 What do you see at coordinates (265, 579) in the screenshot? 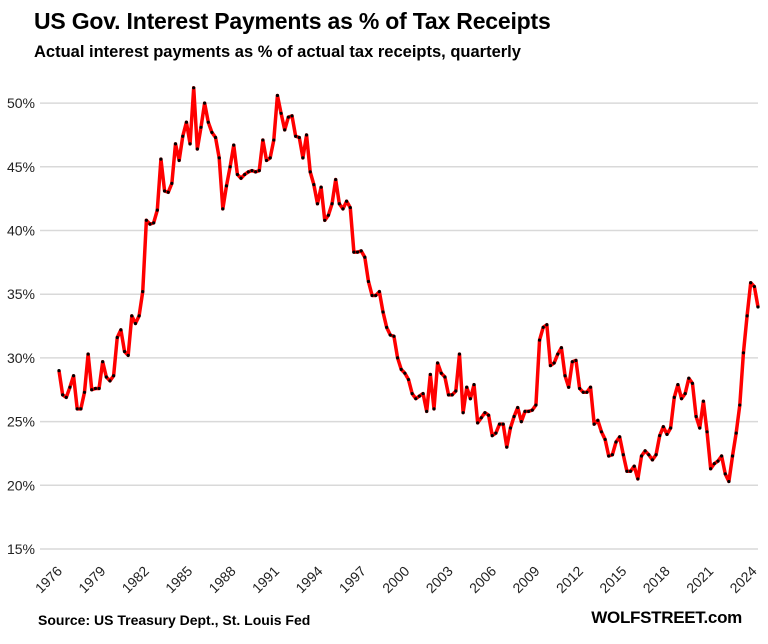
I see `x-tick-label: 1991` at bounding box center [265, 579].